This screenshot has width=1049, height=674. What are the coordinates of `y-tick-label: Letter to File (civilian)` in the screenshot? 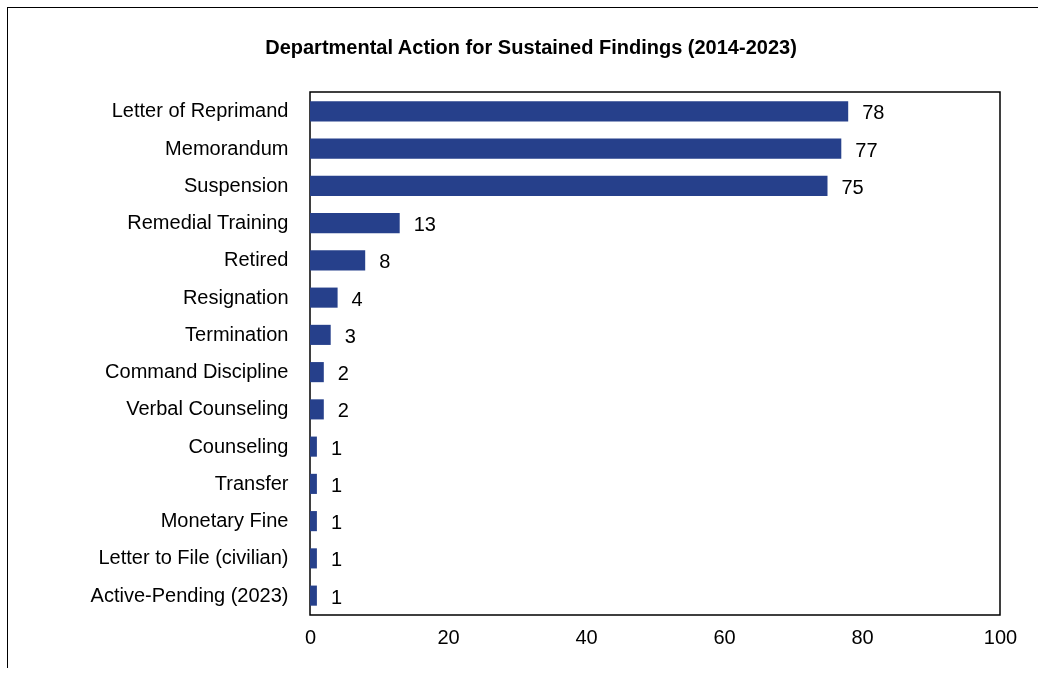 It's located at (193, 557).